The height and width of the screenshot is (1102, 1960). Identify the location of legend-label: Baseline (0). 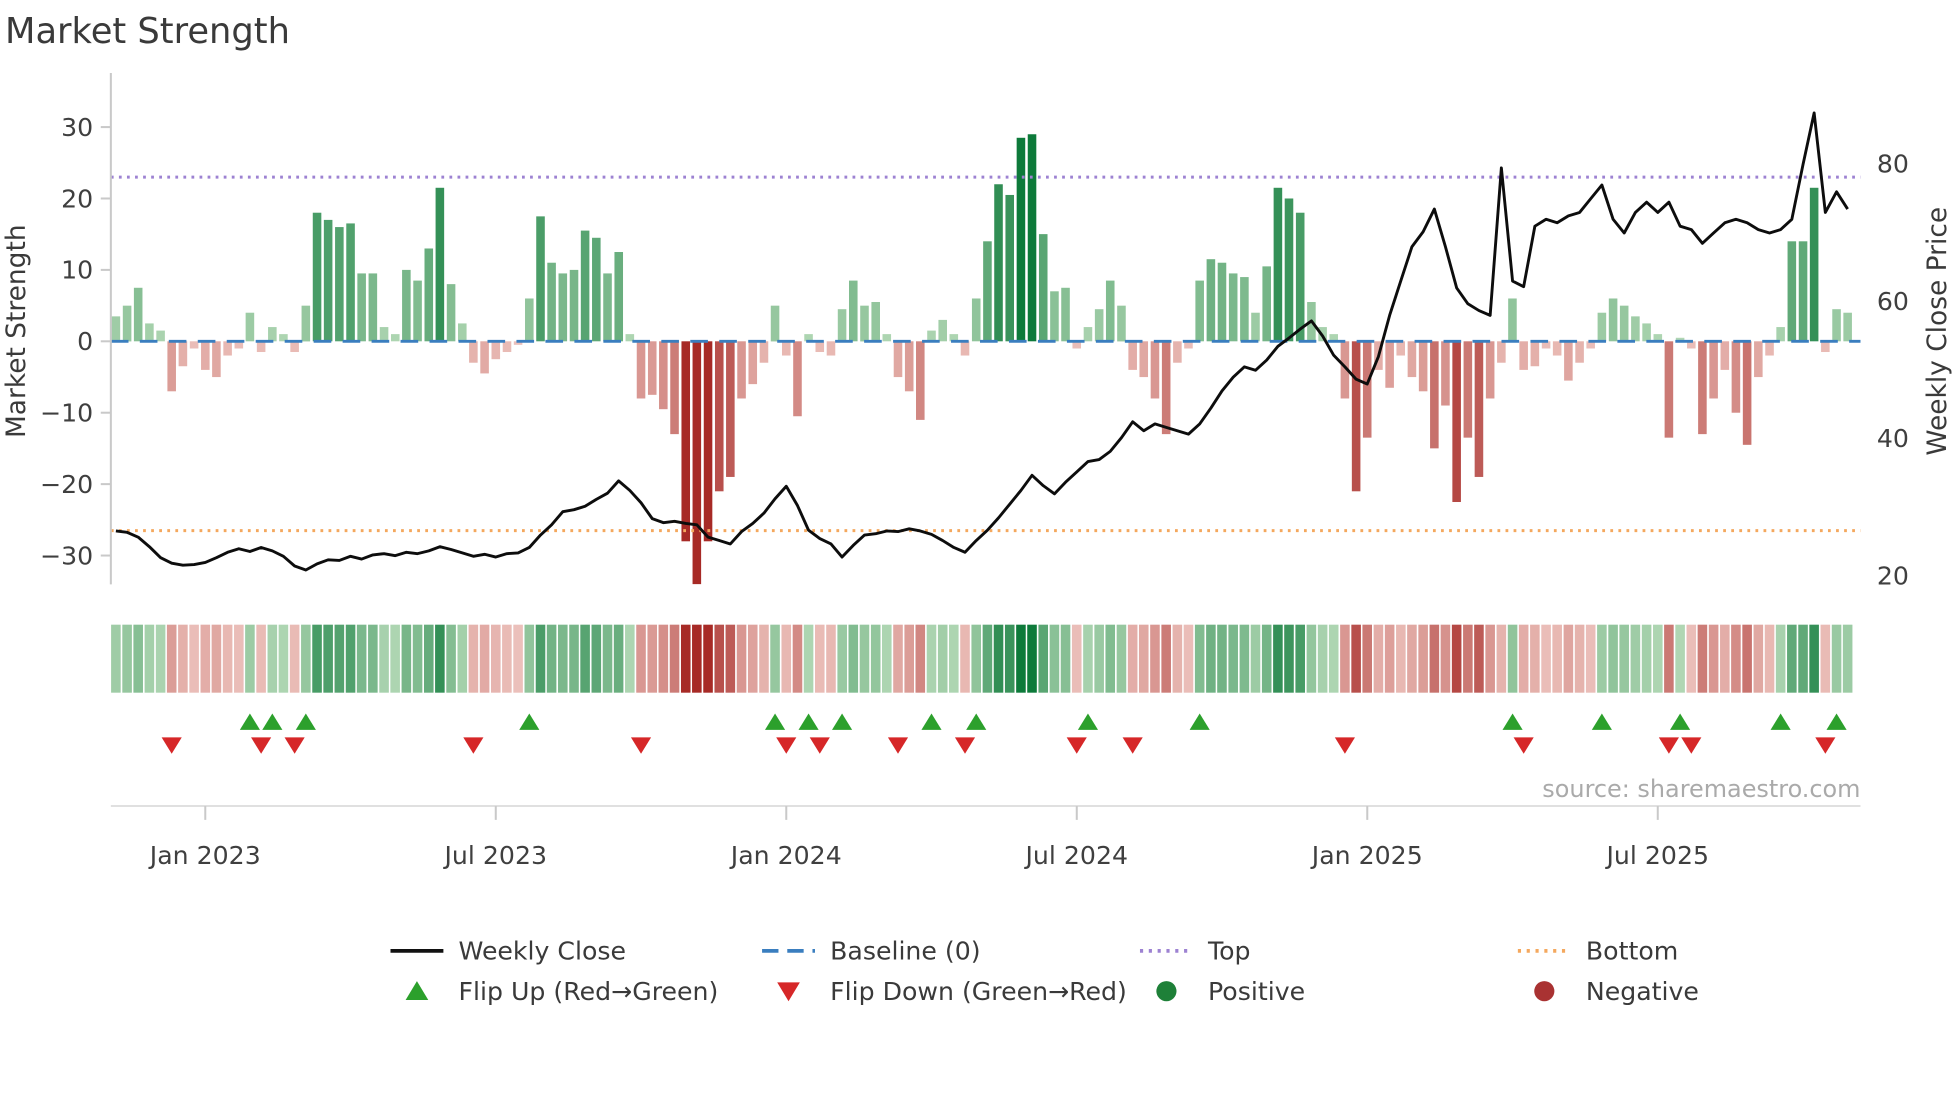
(905, 951).